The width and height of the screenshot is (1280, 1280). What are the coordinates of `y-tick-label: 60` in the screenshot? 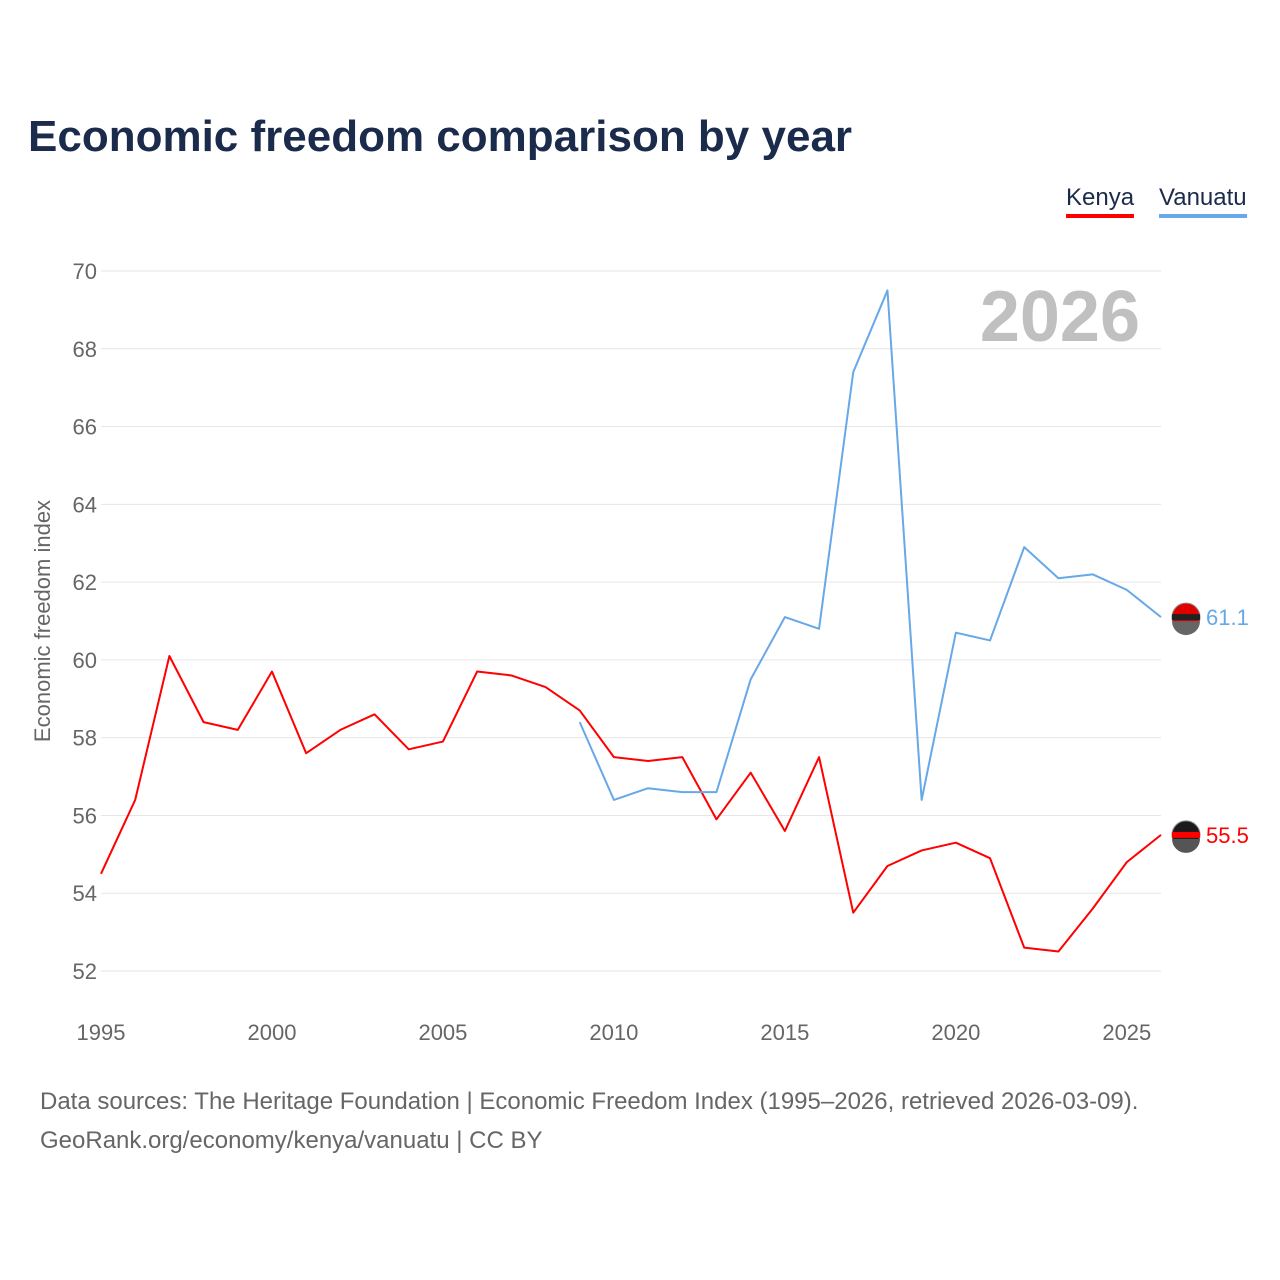 It's located at (85, 660).